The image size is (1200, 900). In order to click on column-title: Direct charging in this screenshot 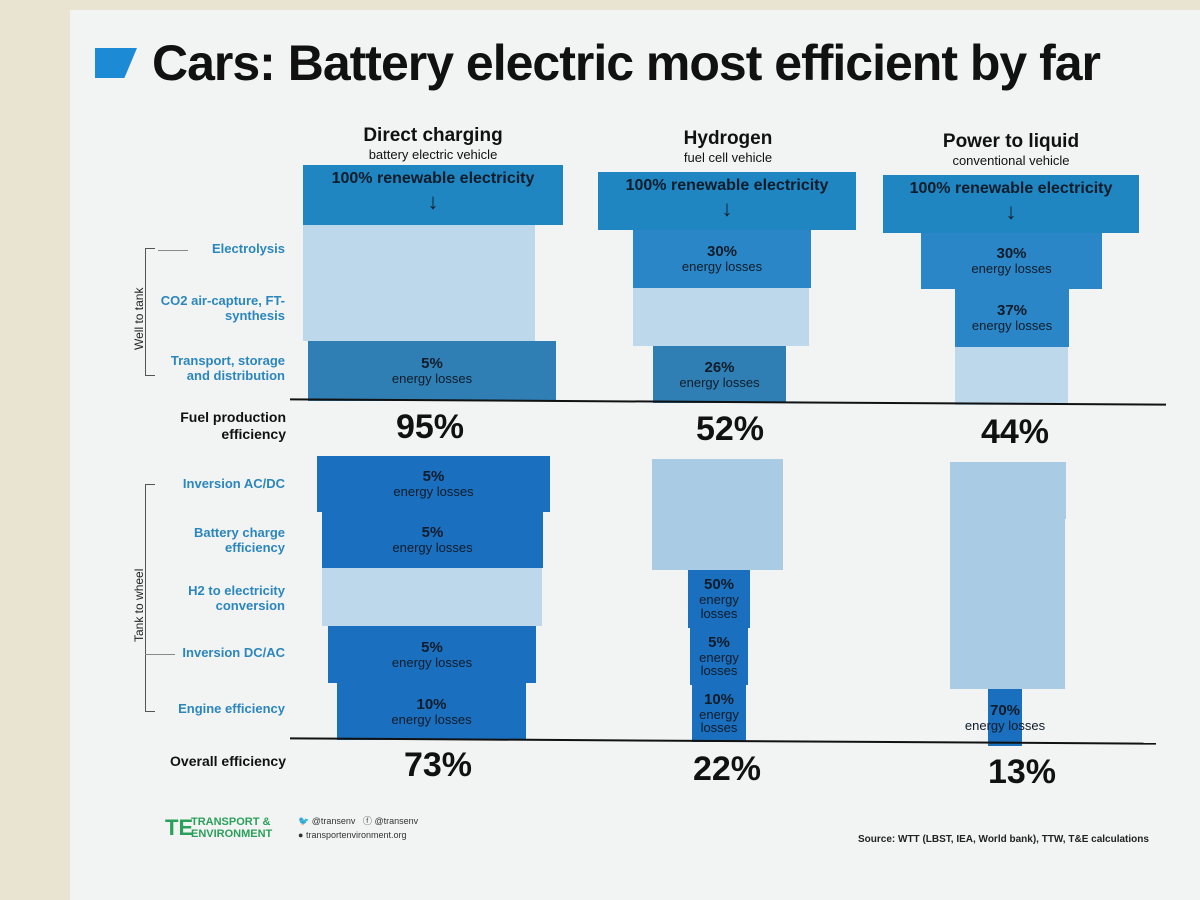, I will do `click(433, 135)`.